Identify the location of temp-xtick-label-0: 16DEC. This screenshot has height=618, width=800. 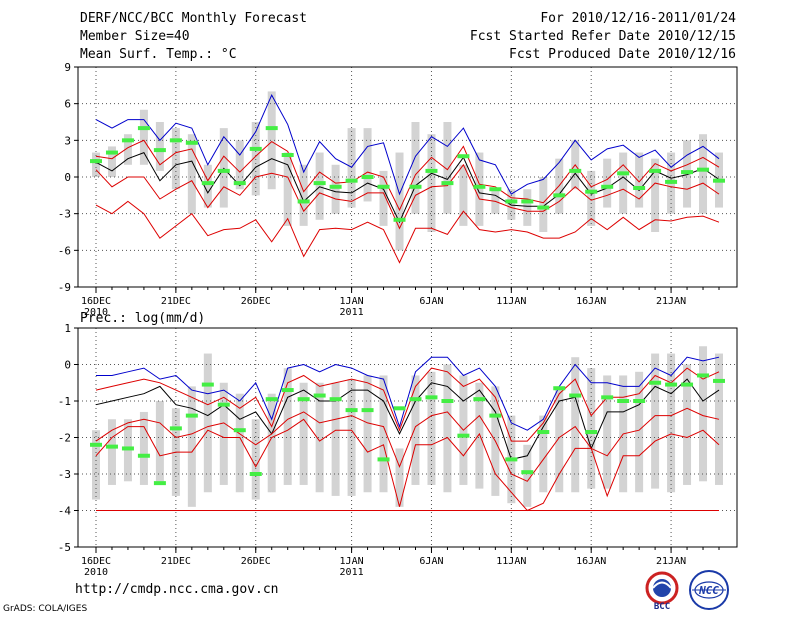
(96, 301).